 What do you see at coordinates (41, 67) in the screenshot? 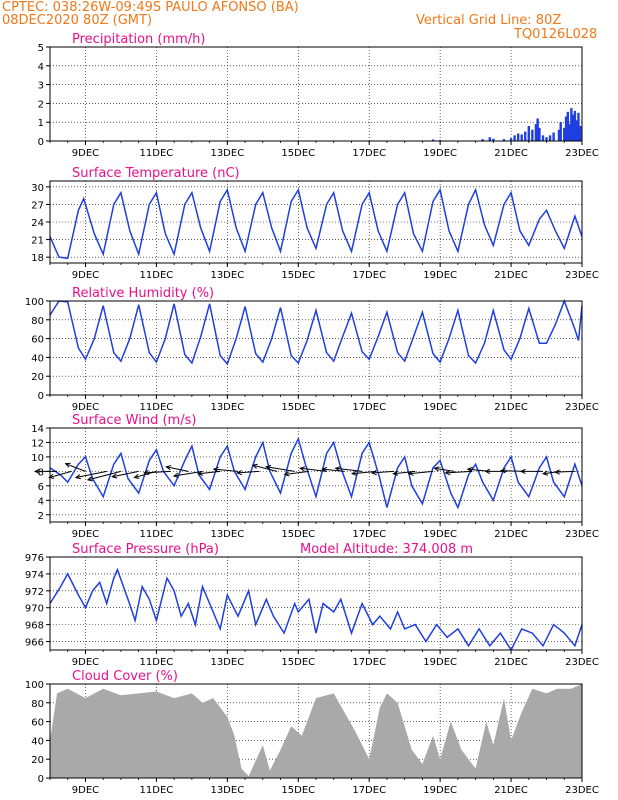
I see `y-tick-label: 4` at bounding box center [41, 67].